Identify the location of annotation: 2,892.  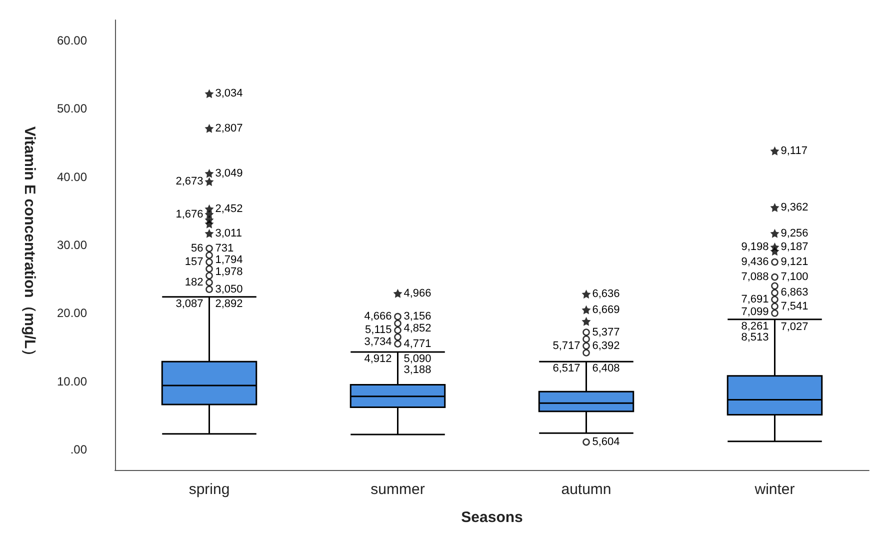
(229, 304).